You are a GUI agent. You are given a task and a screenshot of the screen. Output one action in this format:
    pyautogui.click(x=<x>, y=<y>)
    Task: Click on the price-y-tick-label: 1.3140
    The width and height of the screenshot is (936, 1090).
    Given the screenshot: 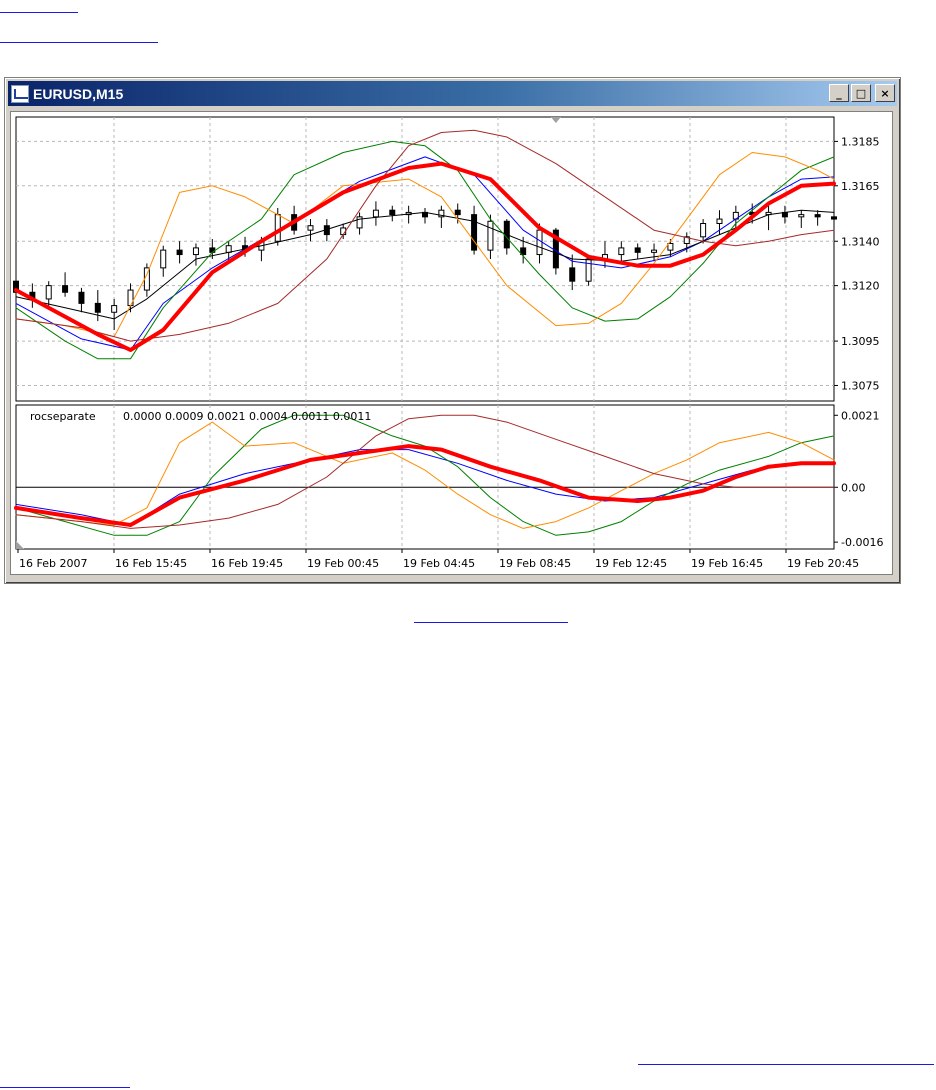 What is the action you would take?
    pyautogui.click(x=860, y=241)
    